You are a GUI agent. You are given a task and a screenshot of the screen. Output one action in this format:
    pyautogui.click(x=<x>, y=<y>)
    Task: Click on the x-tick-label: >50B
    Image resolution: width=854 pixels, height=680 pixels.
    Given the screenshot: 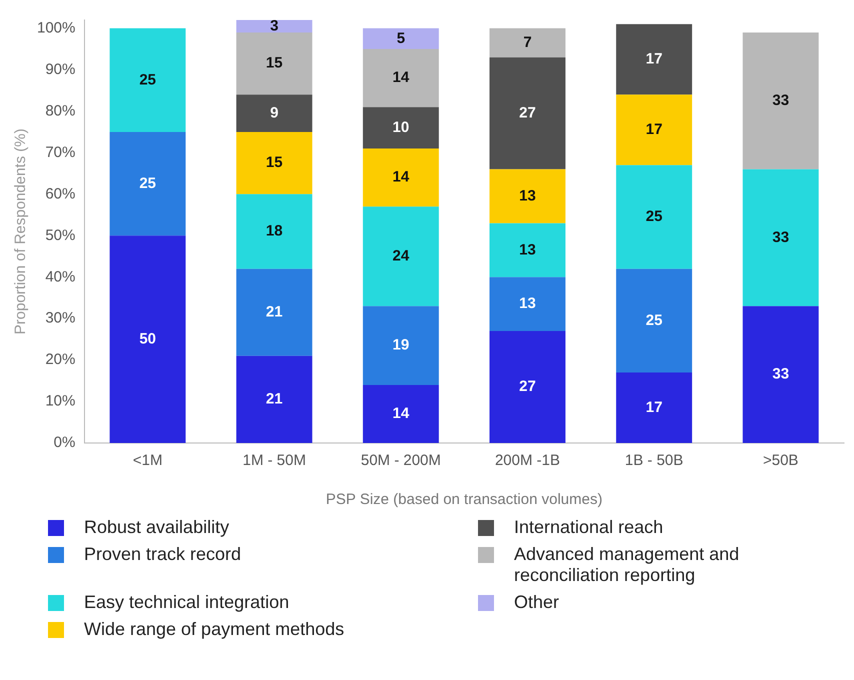 What is the action you would take?
    pyautogui.click(x=780, y=461)
    